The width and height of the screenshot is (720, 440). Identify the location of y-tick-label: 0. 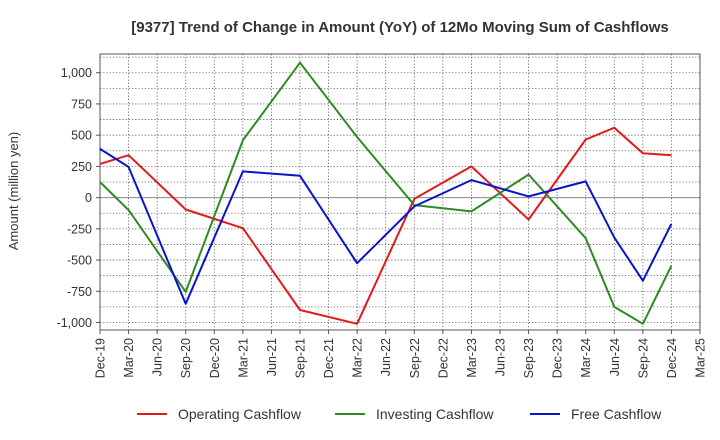
(88, 198).